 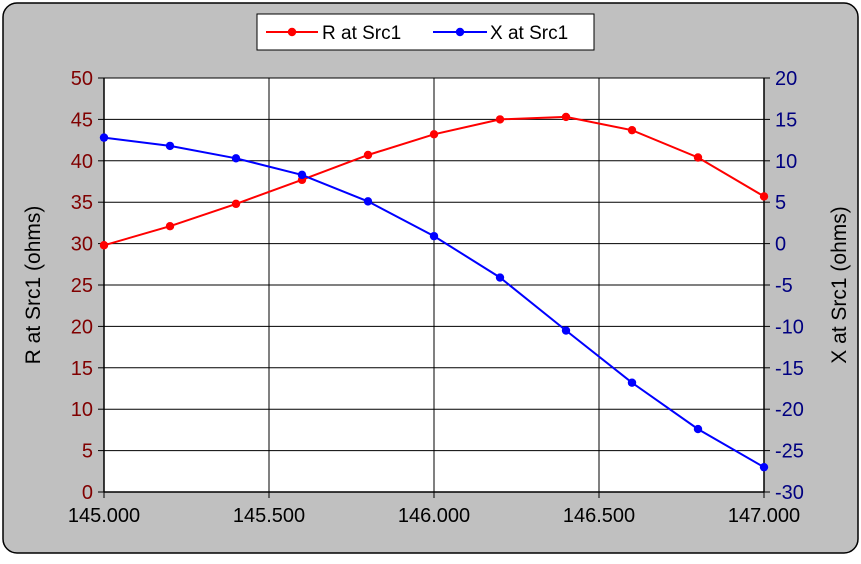 What do you see at coordinates (786, 79) in the screenshot?
I see `y-right-tick-label: 20` at bounding box center [786, 79].